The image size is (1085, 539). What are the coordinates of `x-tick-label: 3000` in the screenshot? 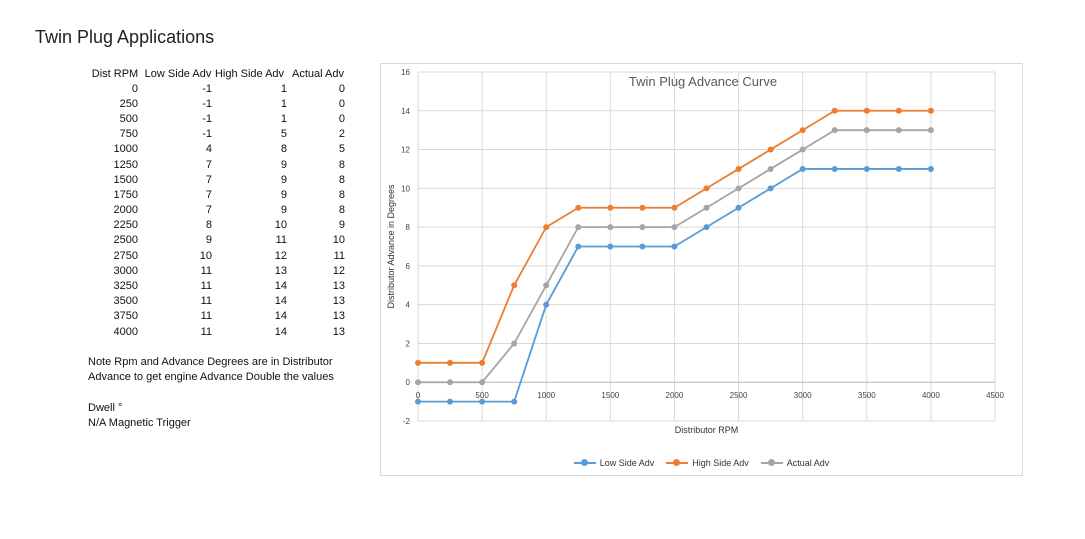 It's located at (803, 395).